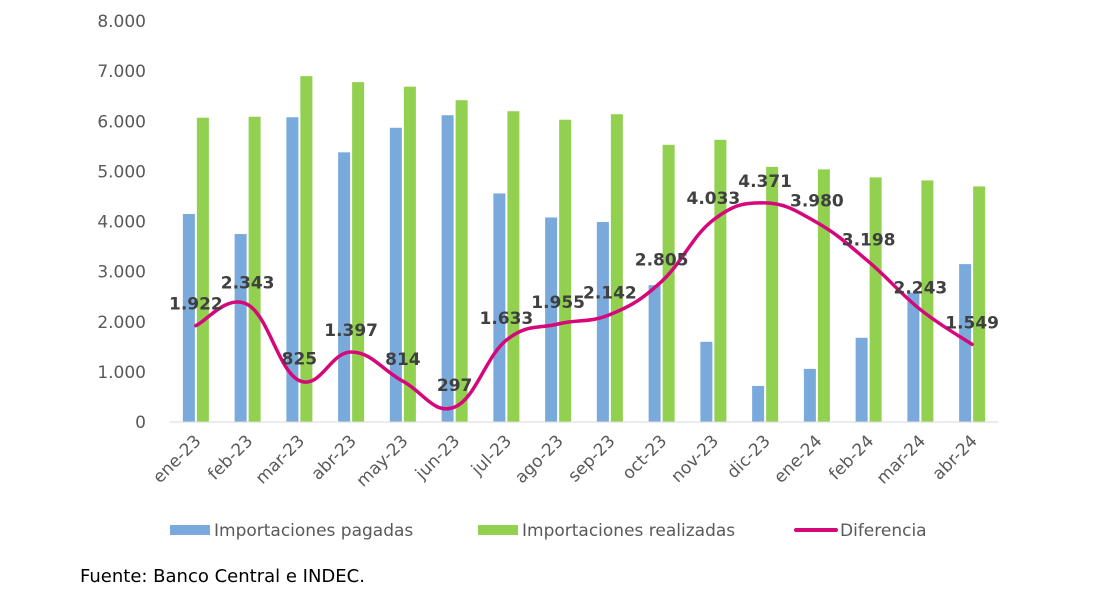  Describe the element at coordinates (972, 323) in the screenshot. I see `data-label-diferencia: 1.549` at that location.